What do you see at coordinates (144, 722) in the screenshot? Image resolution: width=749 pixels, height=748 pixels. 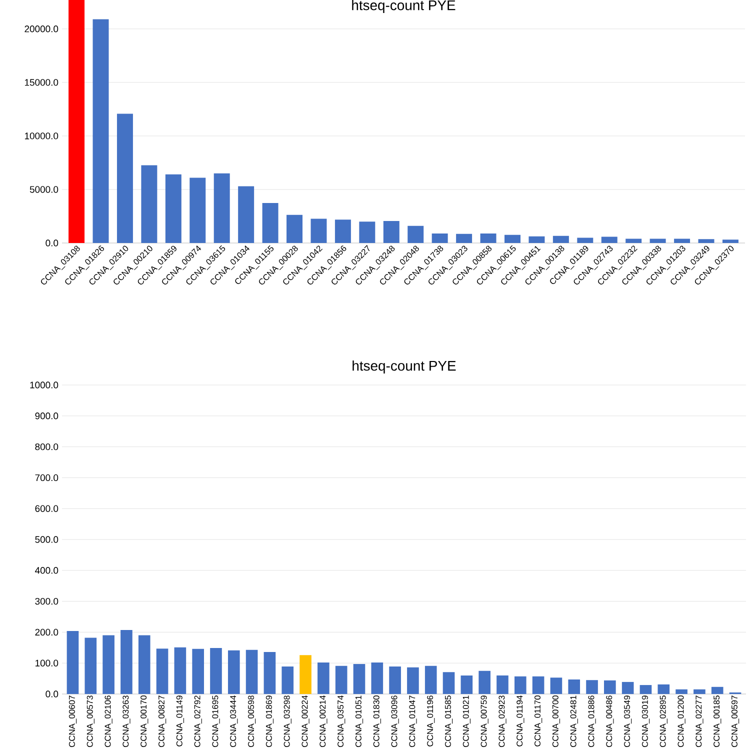 I see `x-tick-label: CCNA_00170` at bounding box center [144, 722].